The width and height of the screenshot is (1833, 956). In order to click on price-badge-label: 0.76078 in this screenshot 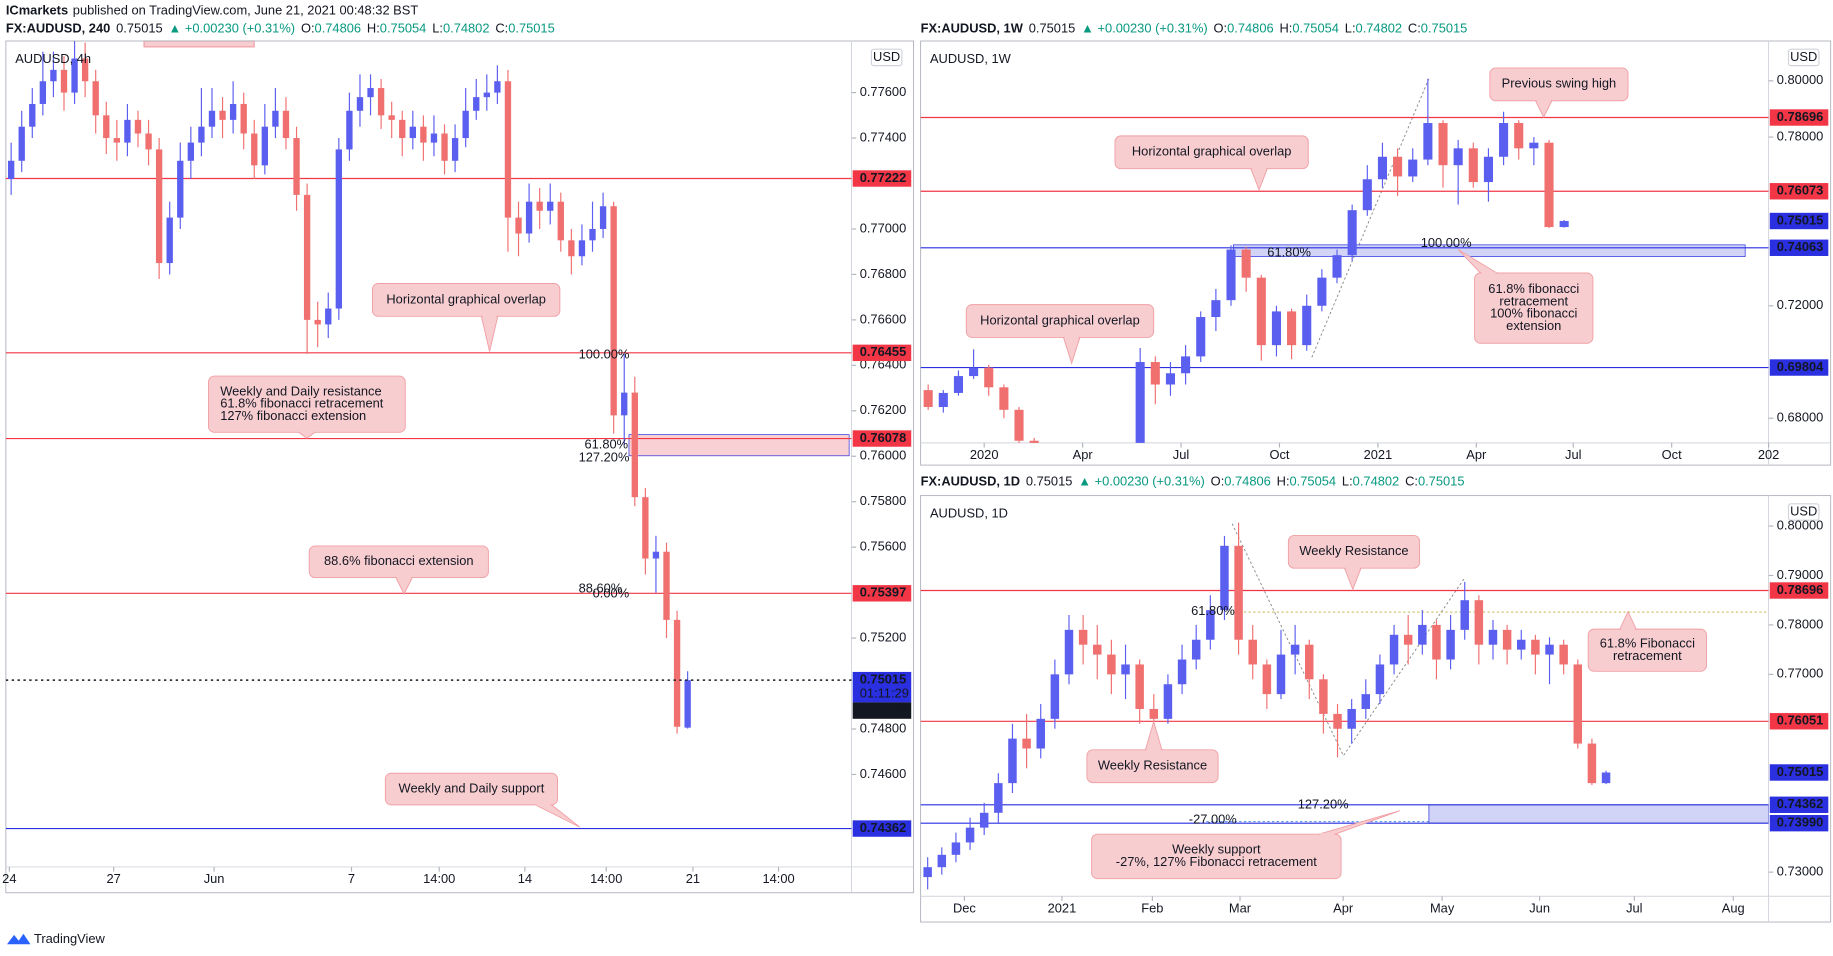, I will do `click(883, 437)`.